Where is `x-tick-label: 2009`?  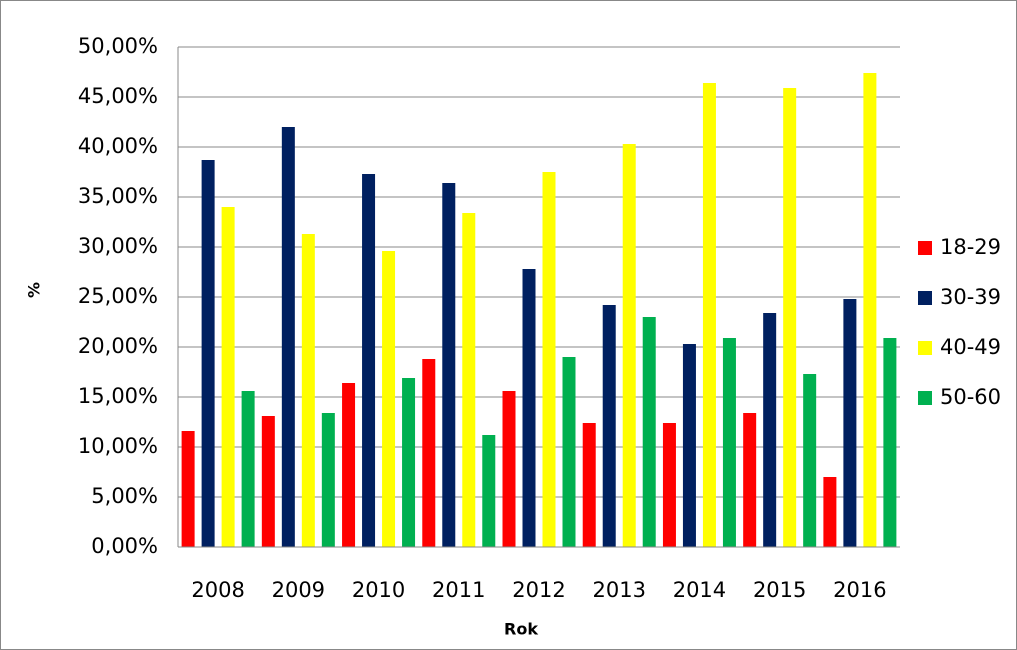 x-tick-label: 2009 is located at coordinates (298, 590).